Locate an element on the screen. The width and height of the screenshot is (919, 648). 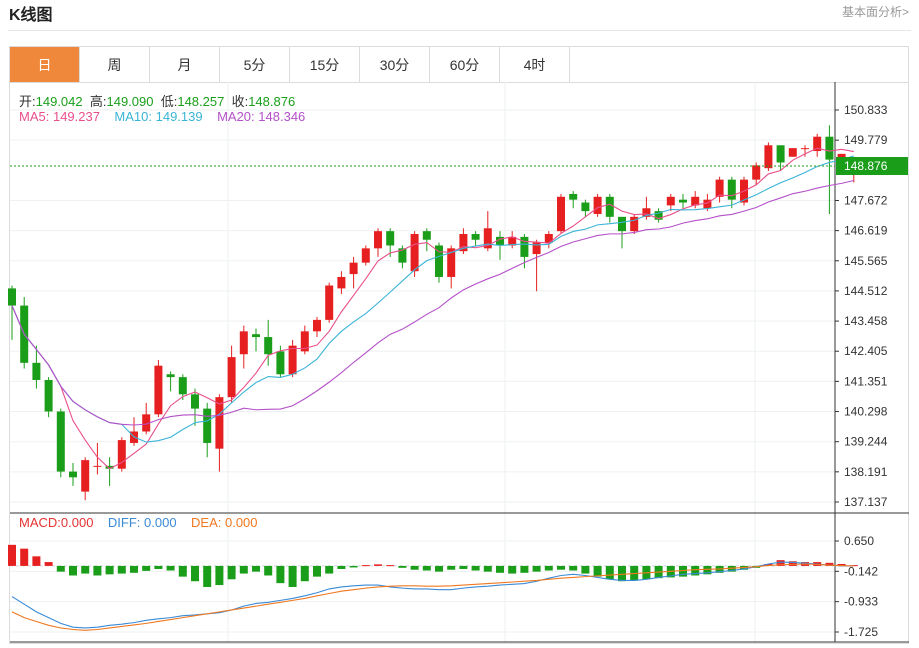
macd-readout: MACD:0.000 DIFF: 0.000 DEA: 0.000 is located at coordinates (138, 522).